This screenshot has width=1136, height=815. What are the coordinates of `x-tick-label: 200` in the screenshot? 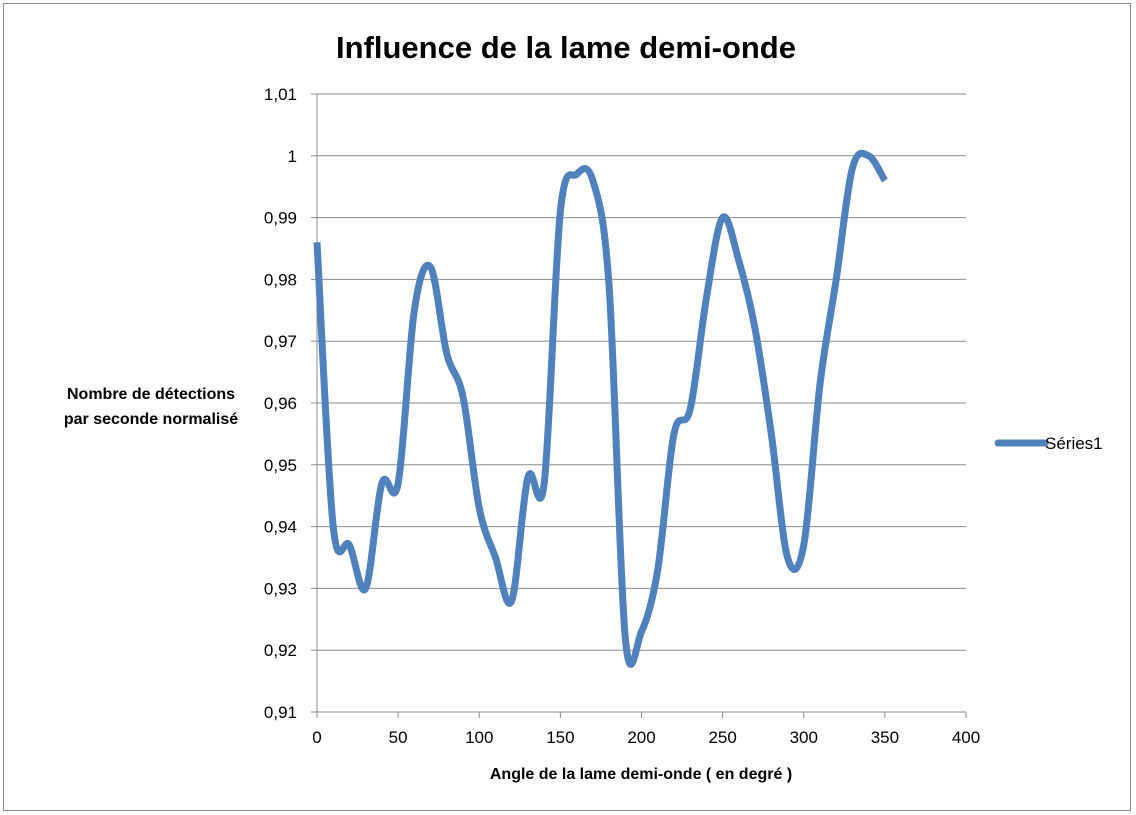 It's located at (641, 737).